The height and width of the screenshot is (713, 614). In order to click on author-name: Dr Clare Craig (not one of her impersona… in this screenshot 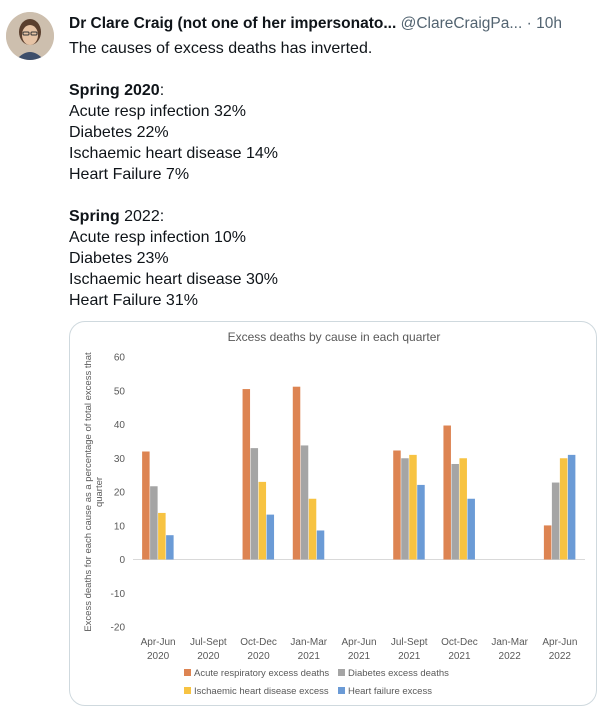, I will do `click(233, 23)`.